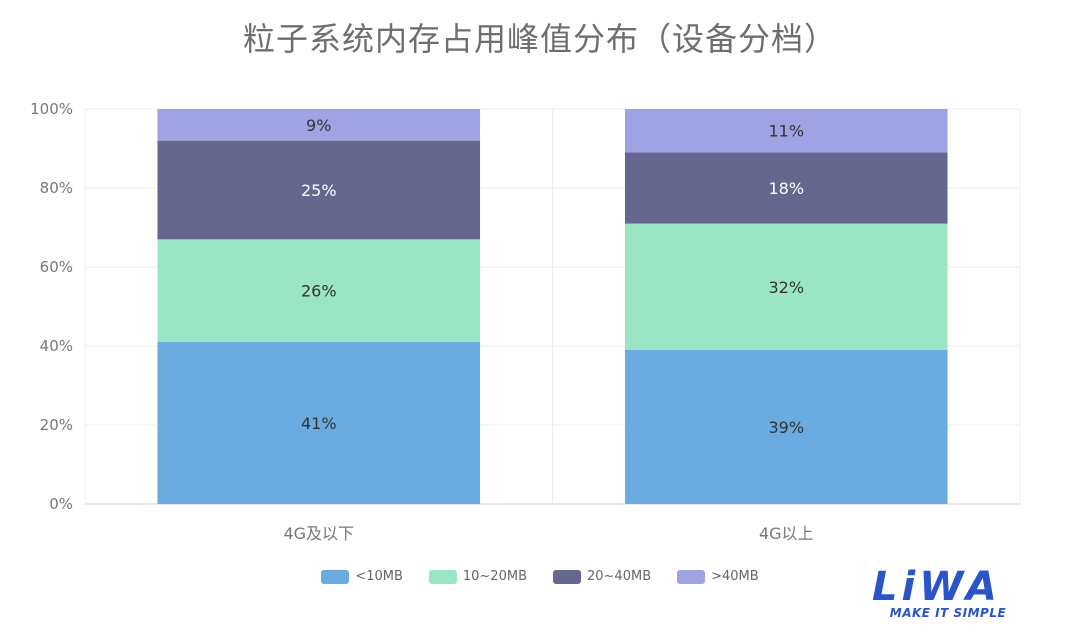 The image size is (1080, 627). I want to click on data-label: 39%, so click(786, 427).